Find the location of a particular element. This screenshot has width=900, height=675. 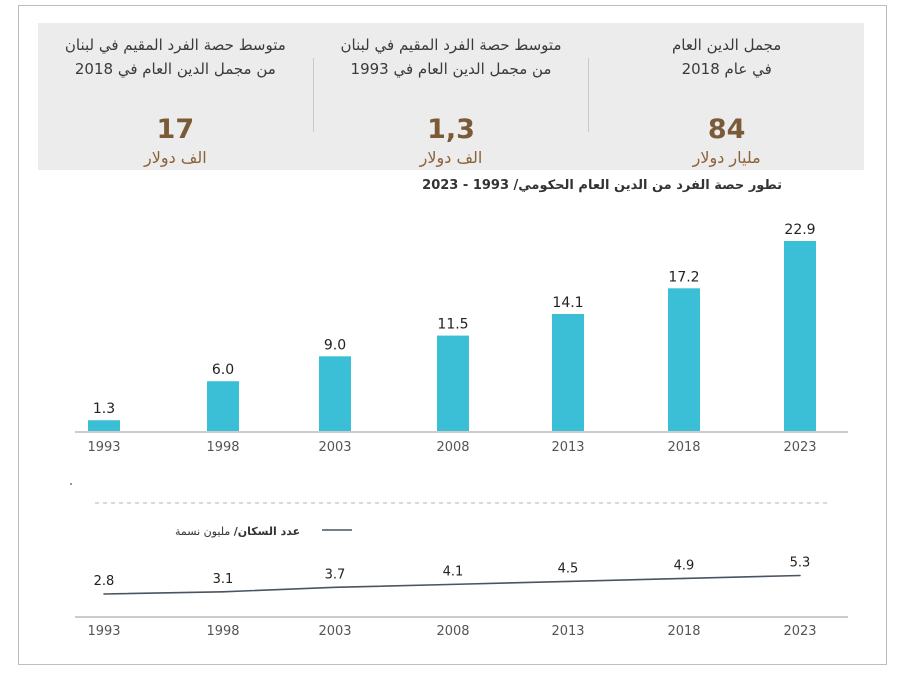

stat-label-line2: في عام 2018 is located at coordinates (726, 69).